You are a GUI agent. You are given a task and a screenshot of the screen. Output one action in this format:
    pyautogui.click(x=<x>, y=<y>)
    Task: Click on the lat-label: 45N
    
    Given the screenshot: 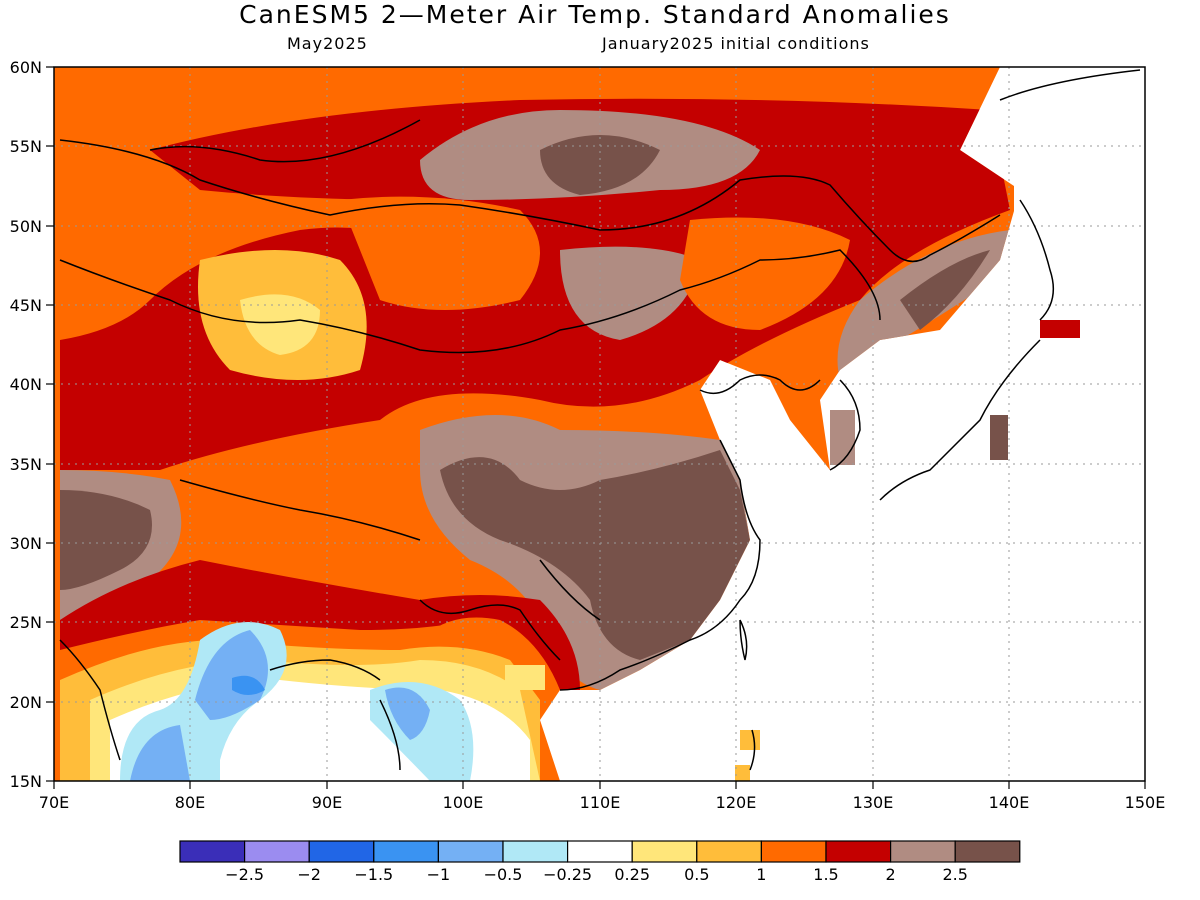 What is the action you would take?
    pyautogui.click(x=26, y=305)
    